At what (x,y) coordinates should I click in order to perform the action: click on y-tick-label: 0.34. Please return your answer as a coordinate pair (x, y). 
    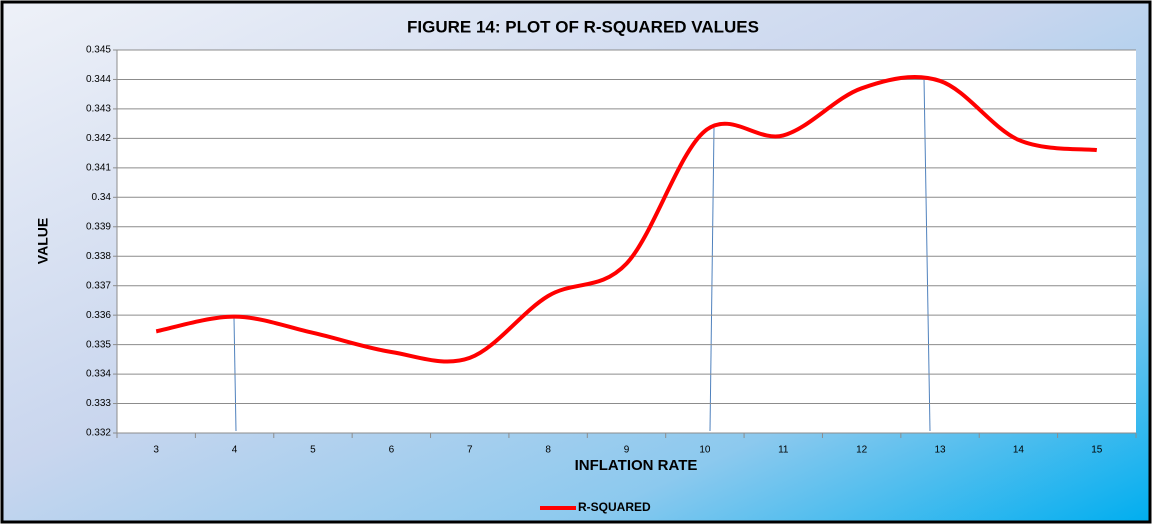
    Looking at the image, I should click on (102, 197).